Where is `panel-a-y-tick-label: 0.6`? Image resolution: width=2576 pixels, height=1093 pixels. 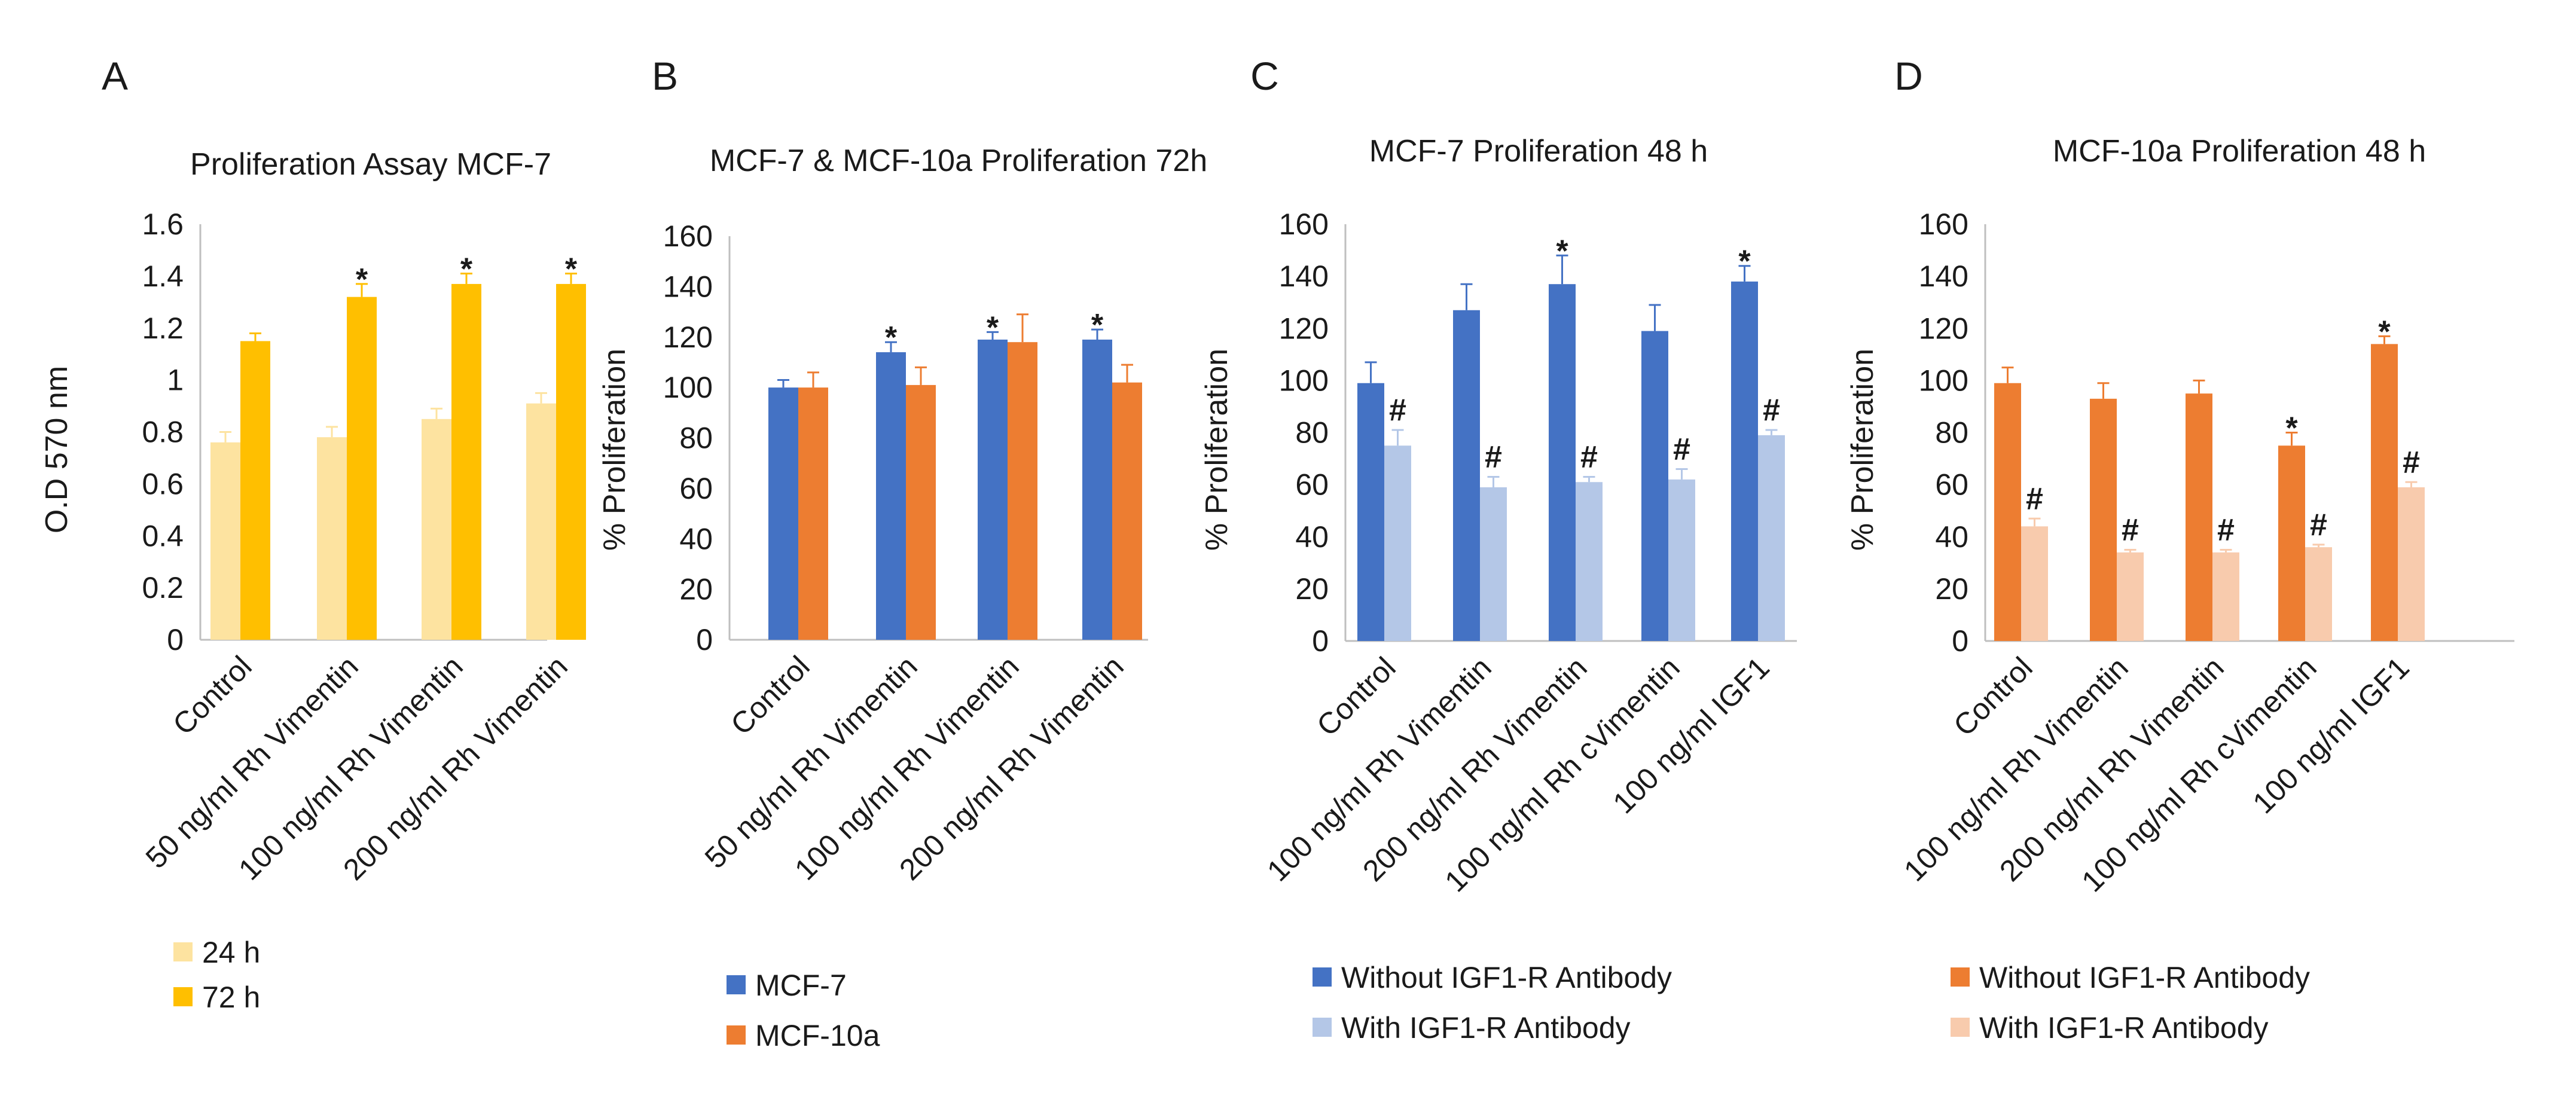
panel-a-y-tick-label: 0.6 is located at coordinates (163, 483).